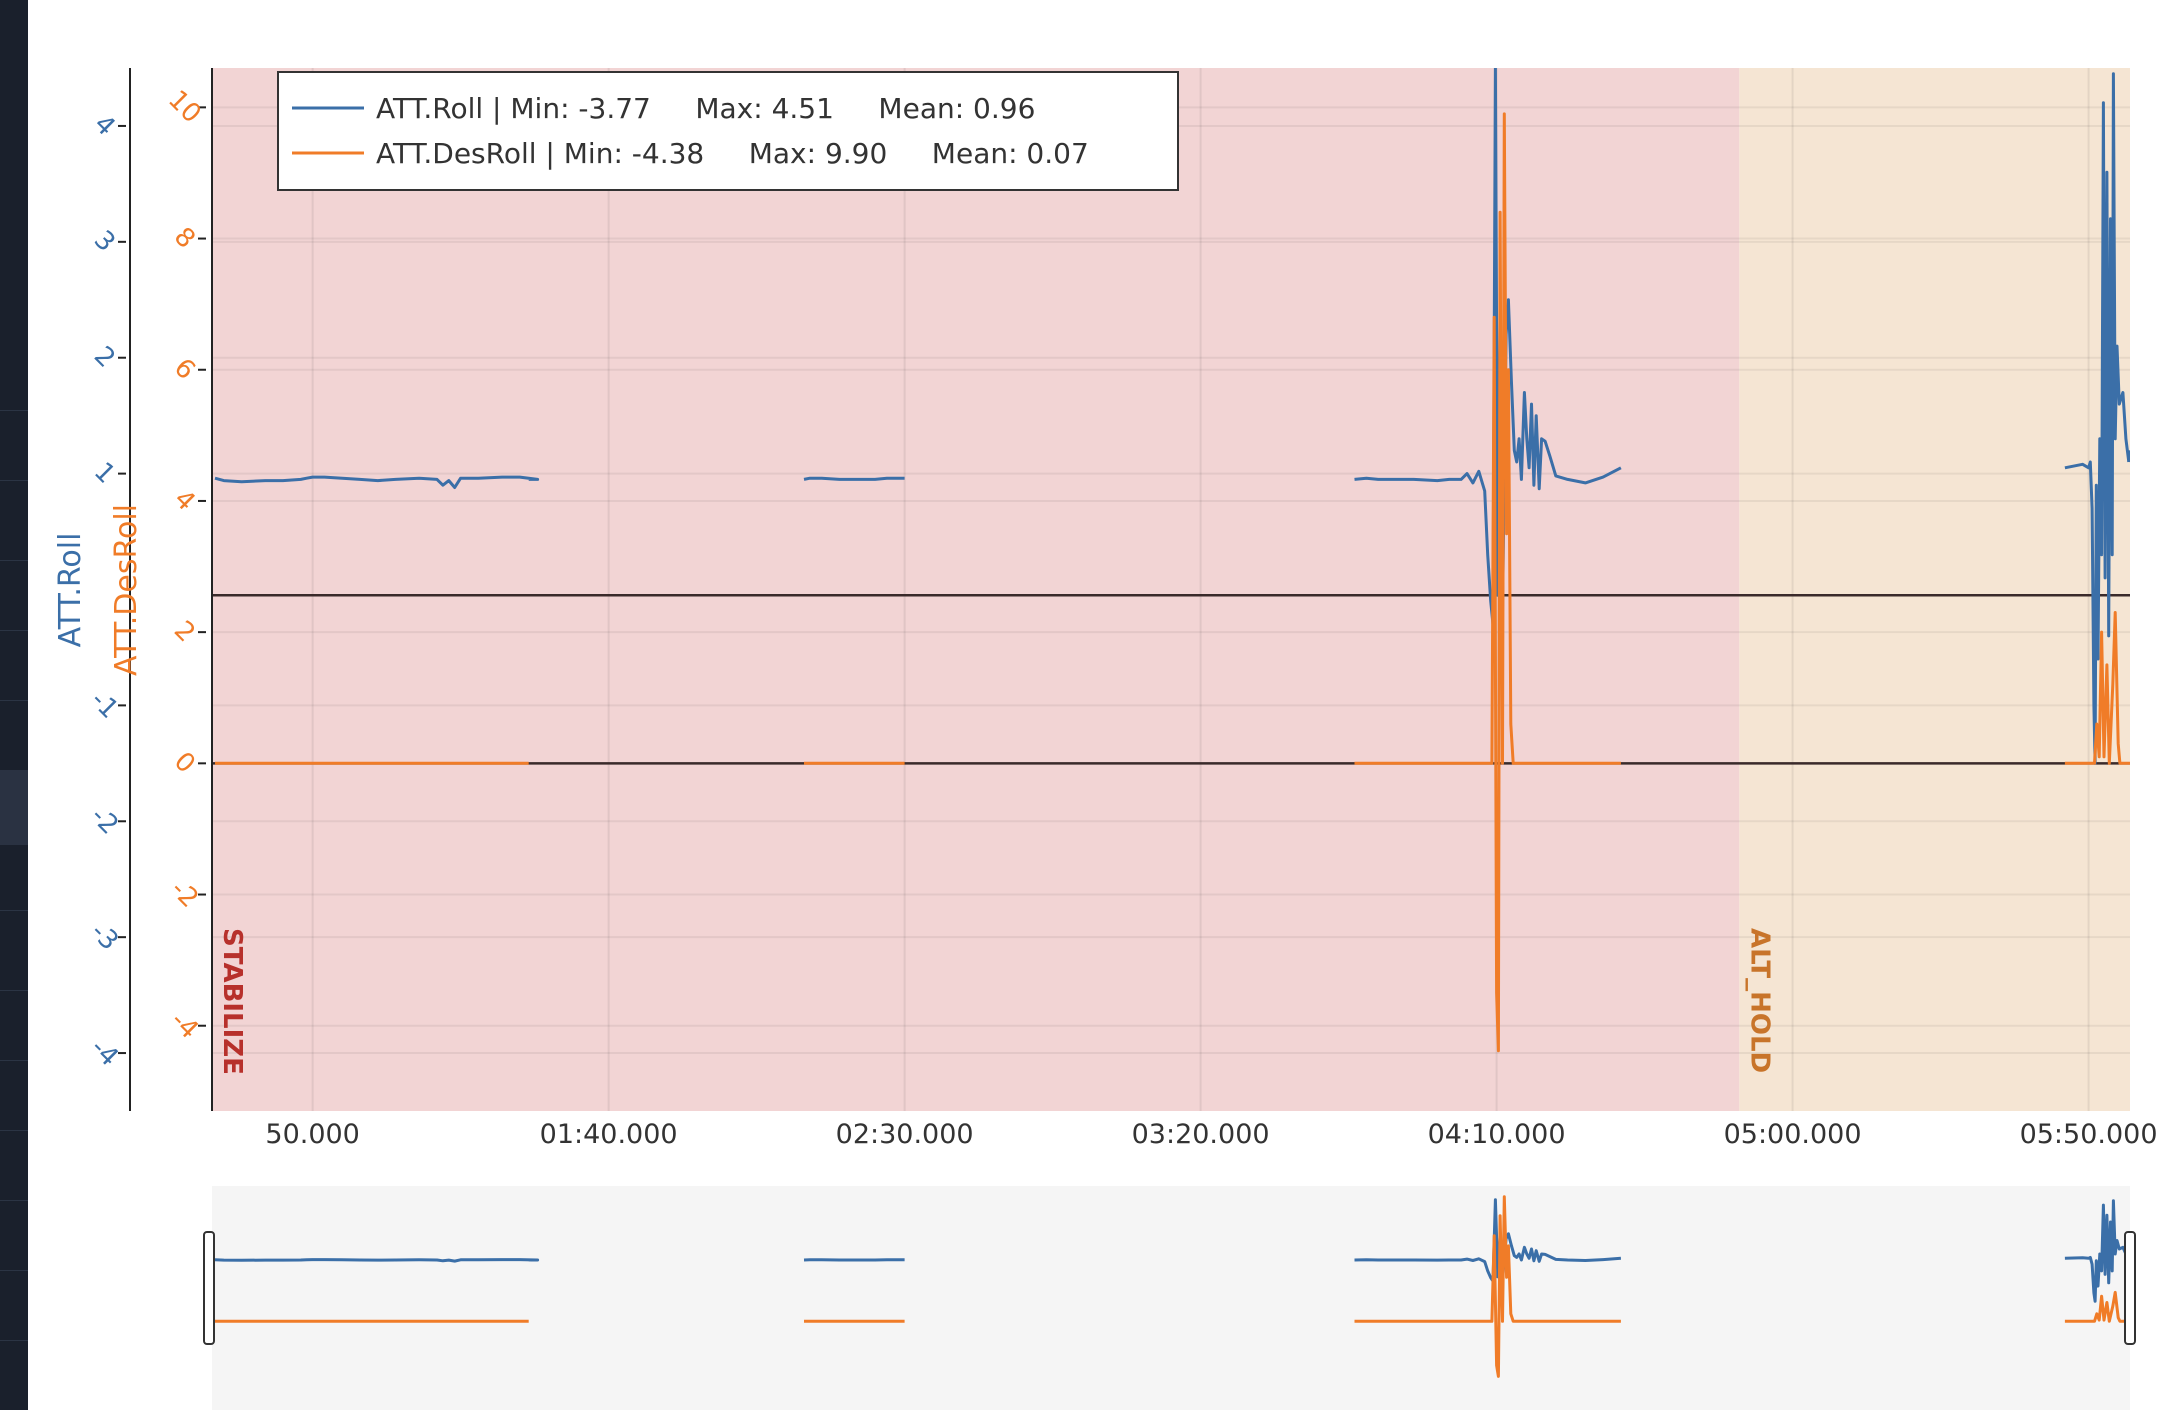  Describe the element at coordinates (105, 705) in the screenshot. I see `y-roll-tick-label: -1` at that location.